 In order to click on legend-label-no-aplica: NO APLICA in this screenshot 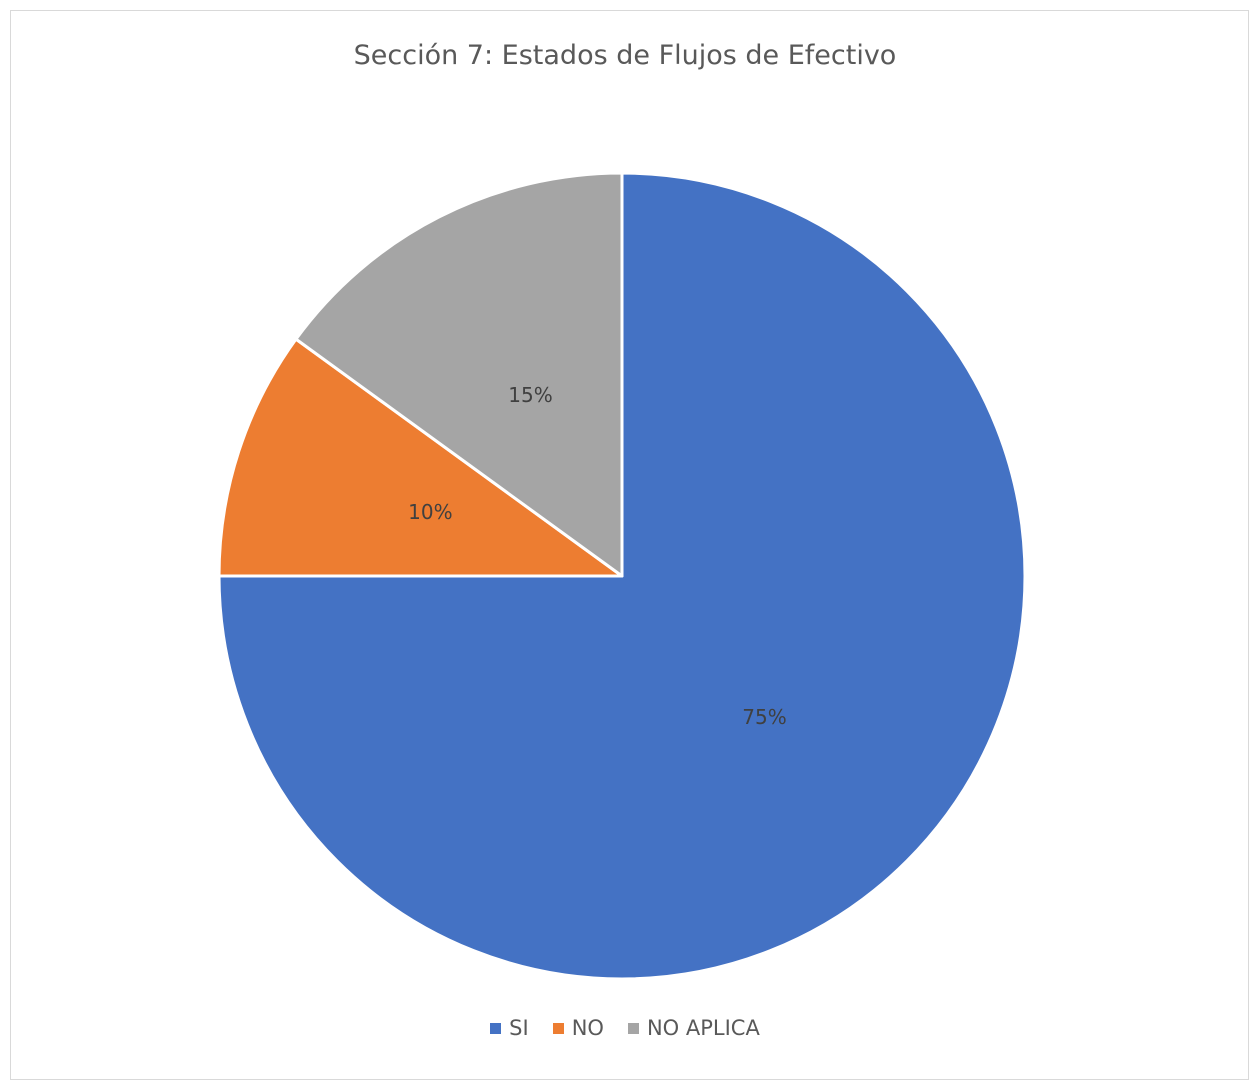, I will do `click(703, 1028)`.